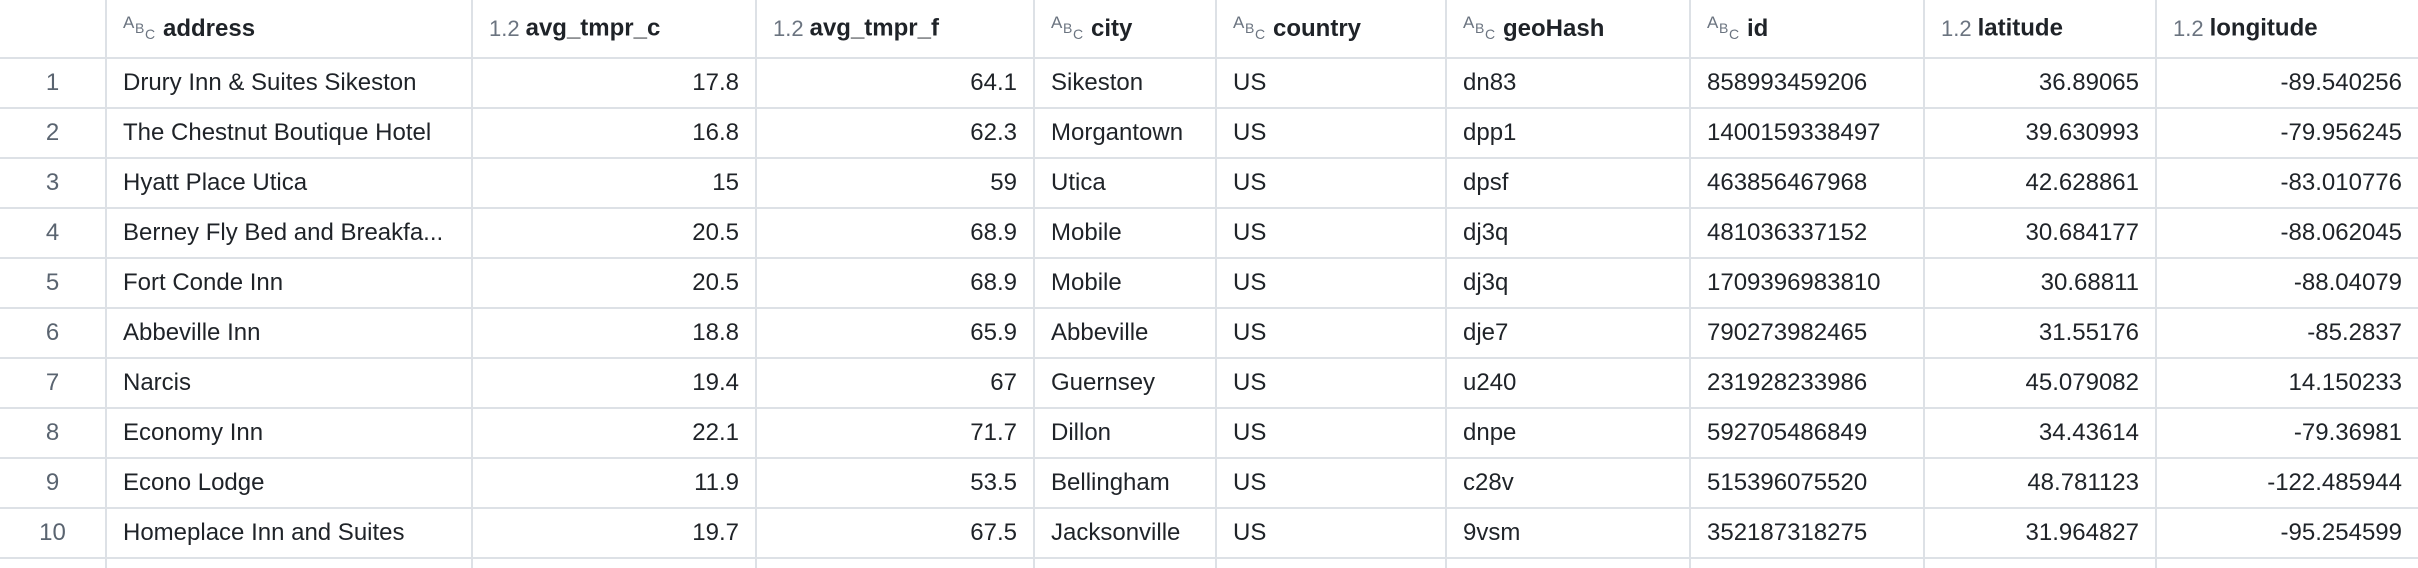  I want to click on cell-city: Dillon, so click(1125, 433).